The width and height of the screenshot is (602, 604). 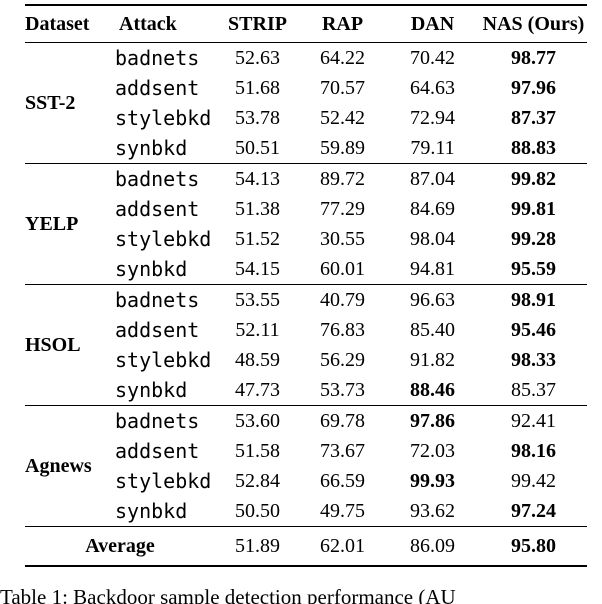 I want to click on average-row: Average 51.89 62.01 86.09 95.80, so click(x=306, y=547).